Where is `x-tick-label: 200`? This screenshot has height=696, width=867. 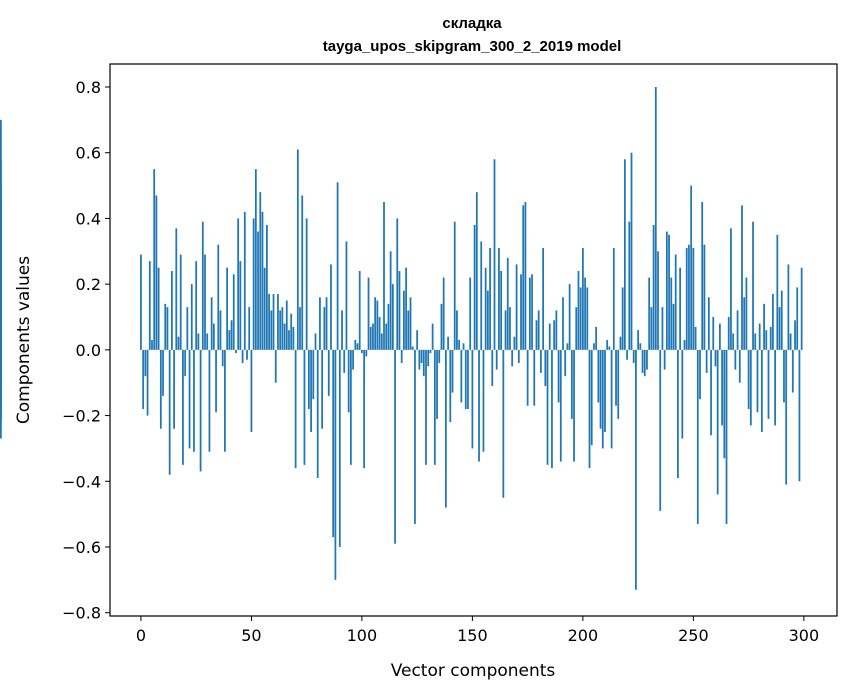
x-tick-label: 200 is located at coordinates (583, 635).